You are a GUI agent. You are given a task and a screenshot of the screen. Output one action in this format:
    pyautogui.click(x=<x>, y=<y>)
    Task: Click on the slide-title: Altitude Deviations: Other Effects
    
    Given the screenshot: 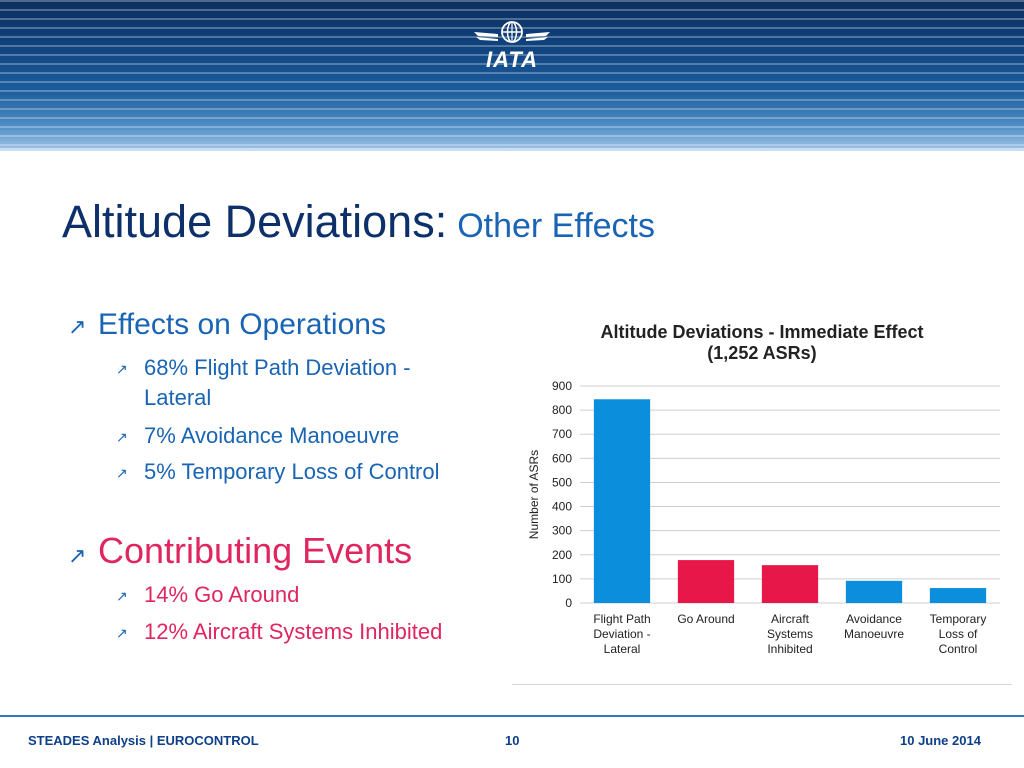 What is the action you would take?
    pyautogui.click(x=358, y=222)
    